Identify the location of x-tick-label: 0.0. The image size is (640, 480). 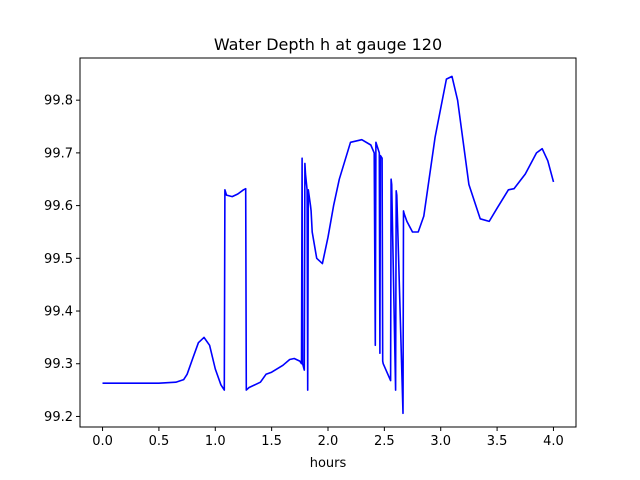
(102, 441).